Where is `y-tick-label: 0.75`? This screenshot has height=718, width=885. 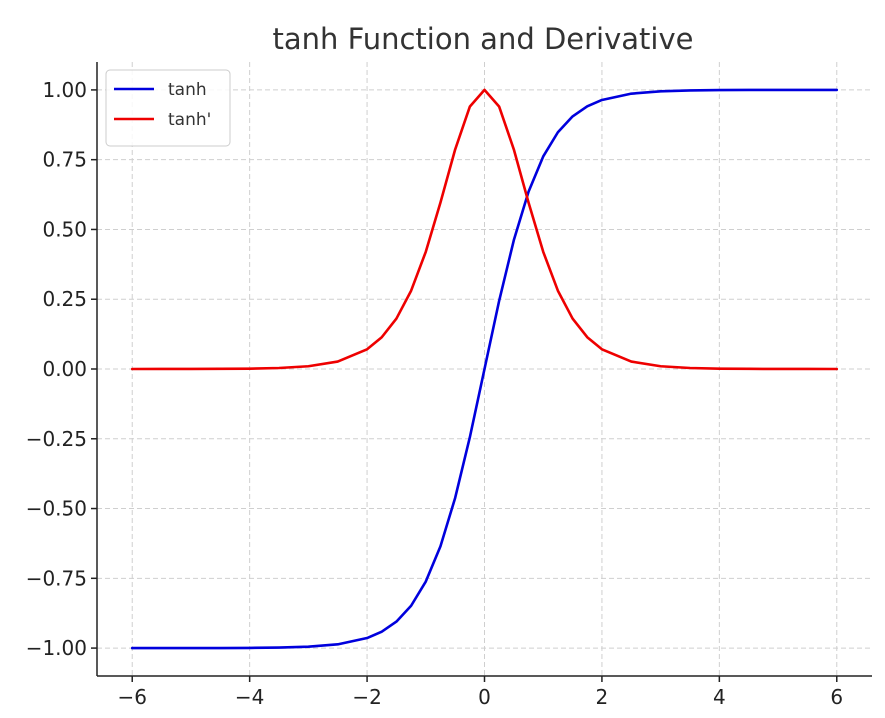
y-tick-label: 0.75 is located at coordinates (64, 160).